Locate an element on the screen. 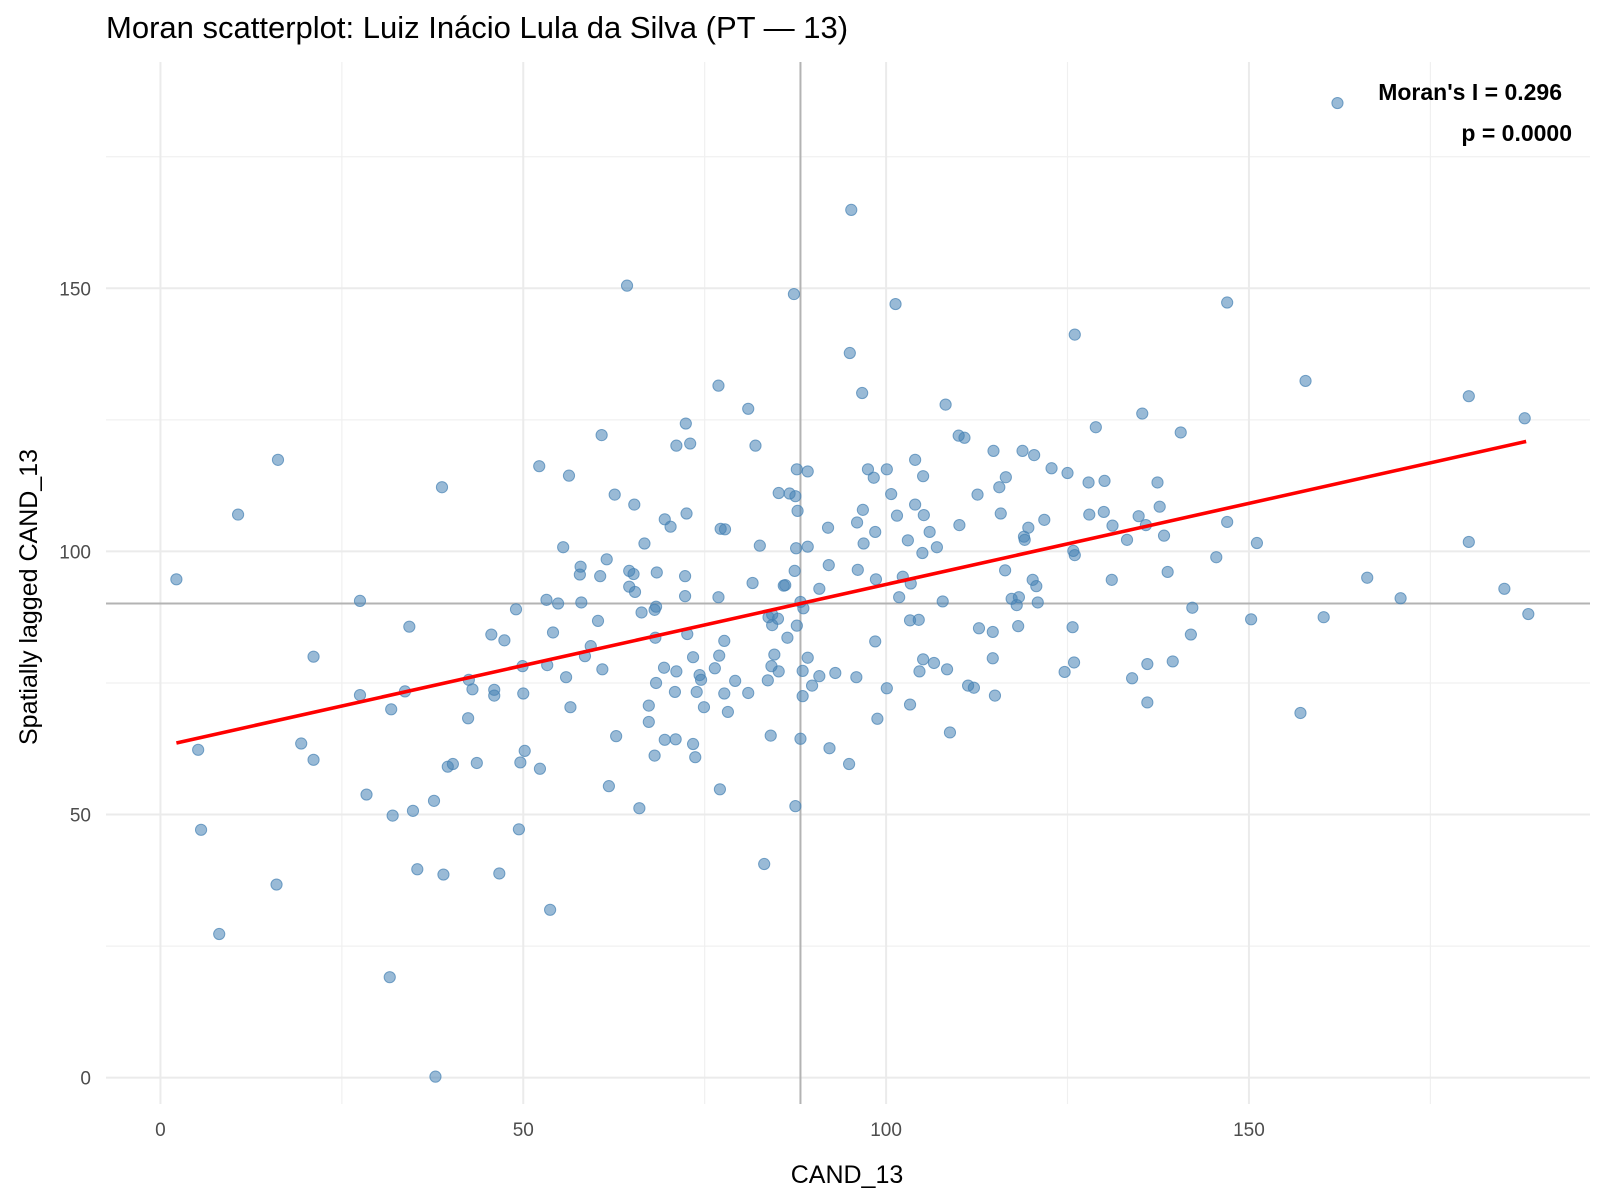  y-axis-ticks: 0 50 100 150 is located at coordinates (75, 684).